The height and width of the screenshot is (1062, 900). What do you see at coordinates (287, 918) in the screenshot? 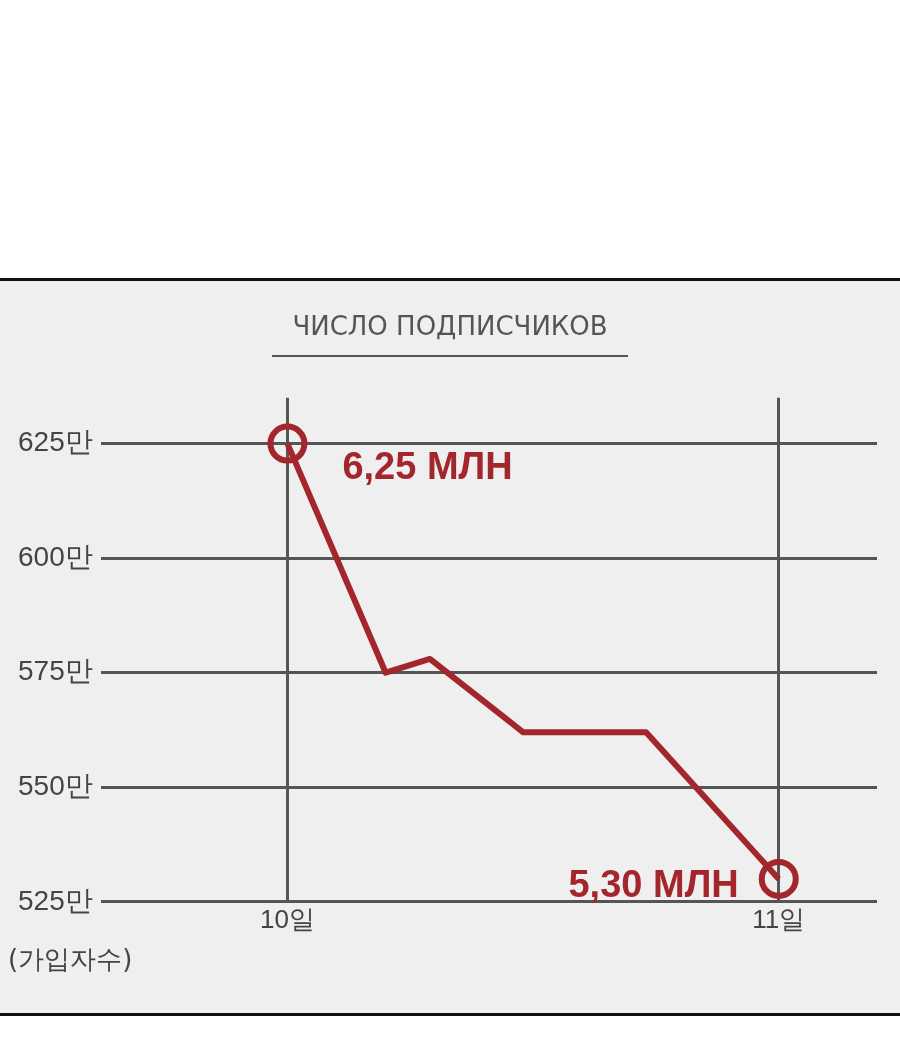
I see `x-tick-label: 10일` at bounding box center [287, 918].